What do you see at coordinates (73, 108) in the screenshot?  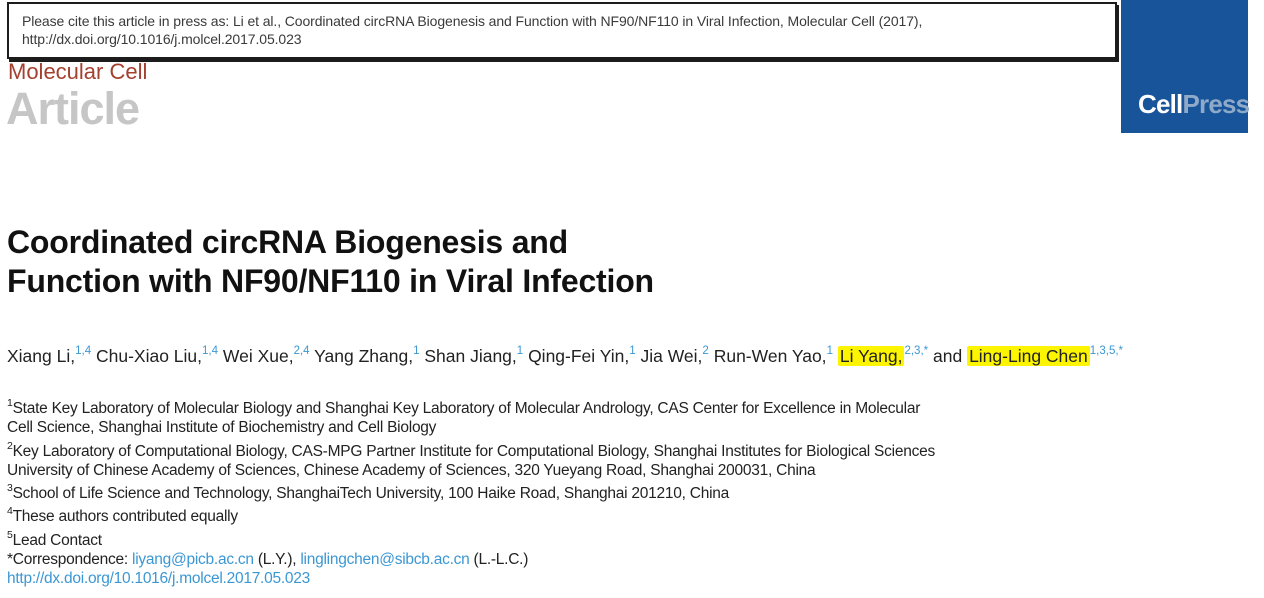 I see `article-type-label: Article` at bounding box center [73, 108].